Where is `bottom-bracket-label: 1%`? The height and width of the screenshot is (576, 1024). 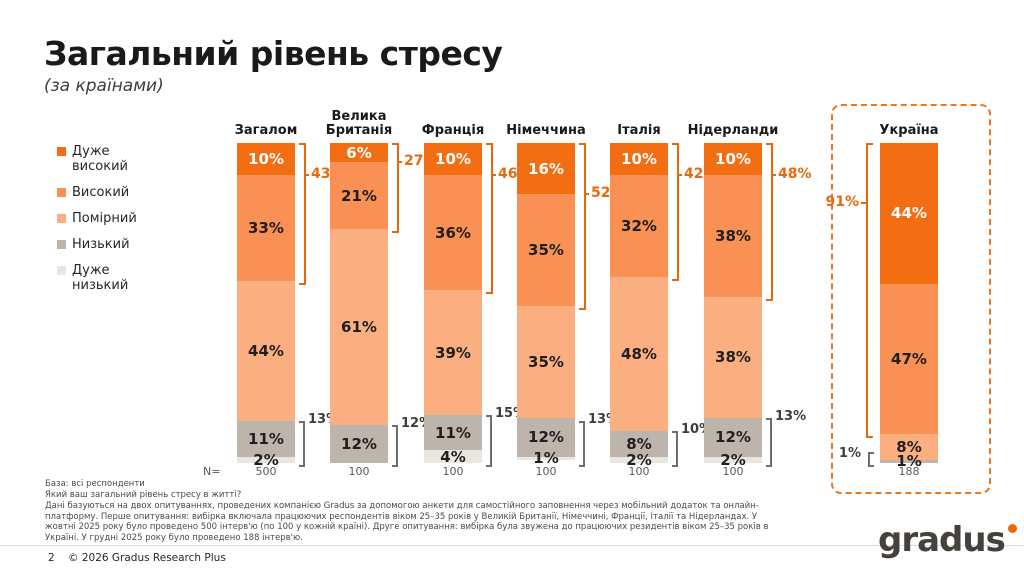 bottom-bracket-label: 1% is located at coordinates (849, 453).